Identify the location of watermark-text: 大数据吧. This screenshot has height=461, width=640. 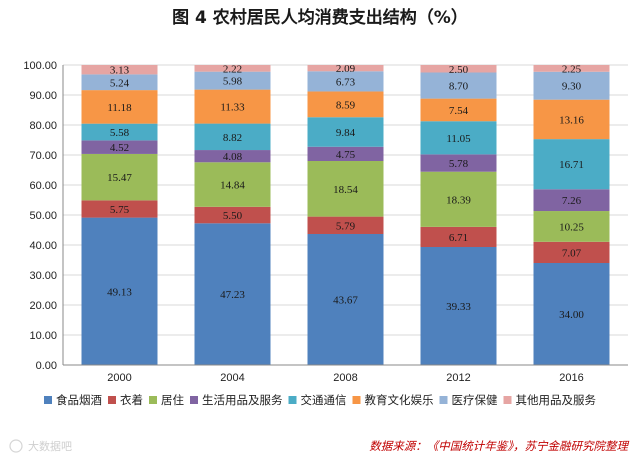
(50, 446).